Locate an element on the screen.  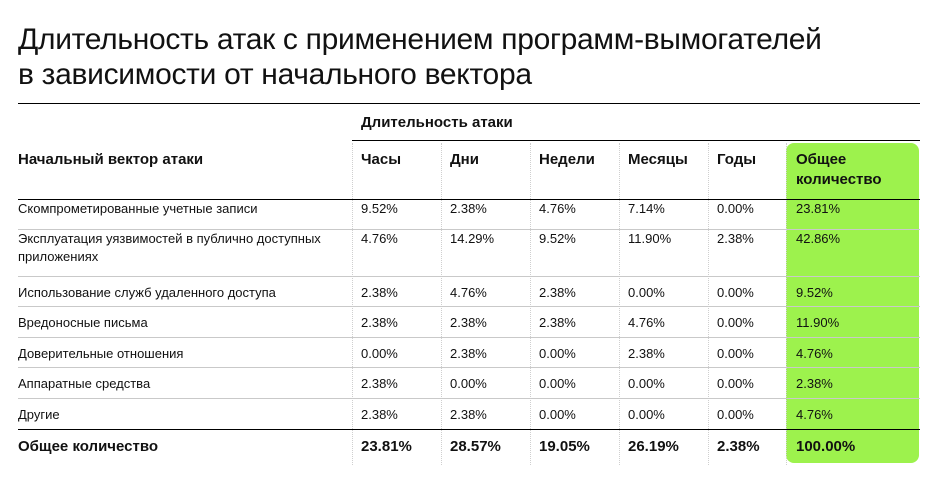
row-label: Аппаратные средства is located at coordinates (84, 383).